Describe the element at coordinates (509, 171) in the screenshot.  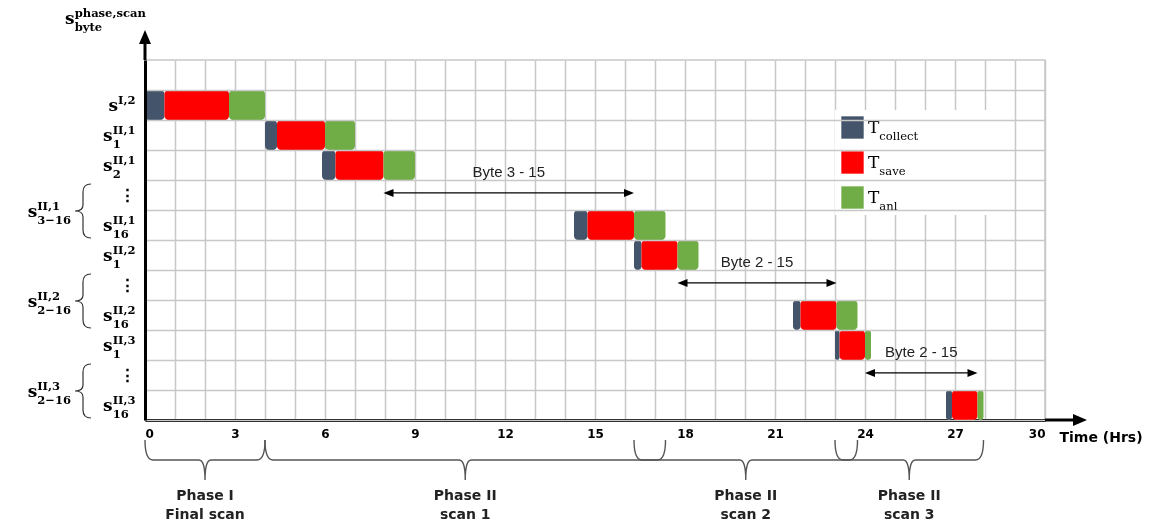
I see `annotation: Byte 3 - 15` at that location.